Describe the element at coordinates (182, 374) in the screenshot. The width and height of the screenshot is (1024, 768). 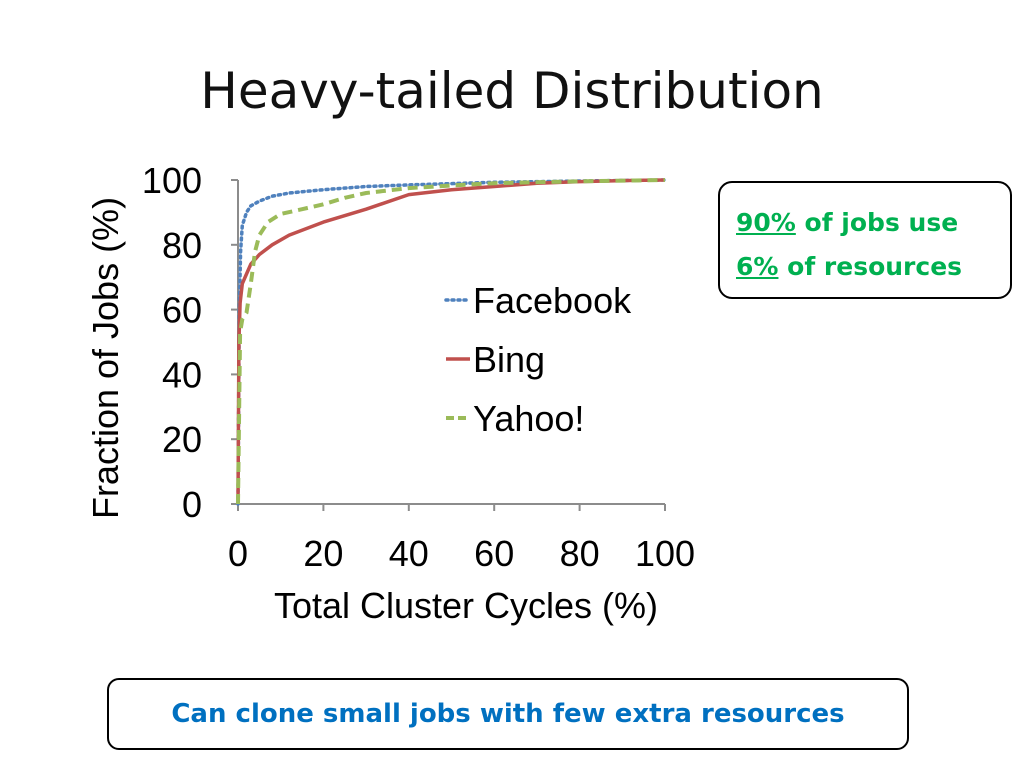
I see `y-tick-label: 40` at that location.